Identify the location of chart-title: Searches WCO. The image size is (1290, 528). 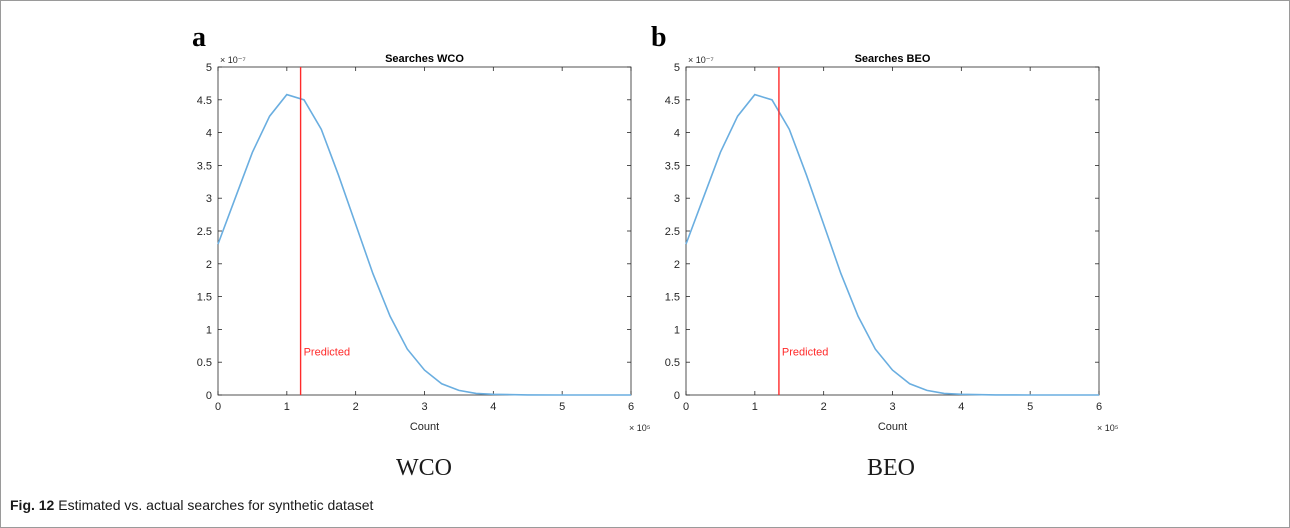
(424, 59).